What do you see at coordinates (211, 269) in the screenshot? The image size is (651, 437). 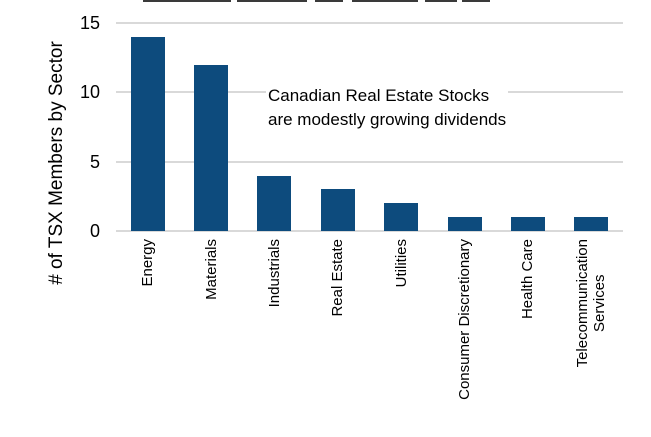 I see `category-label-materials: Materials` at bounding box center [211, 269].